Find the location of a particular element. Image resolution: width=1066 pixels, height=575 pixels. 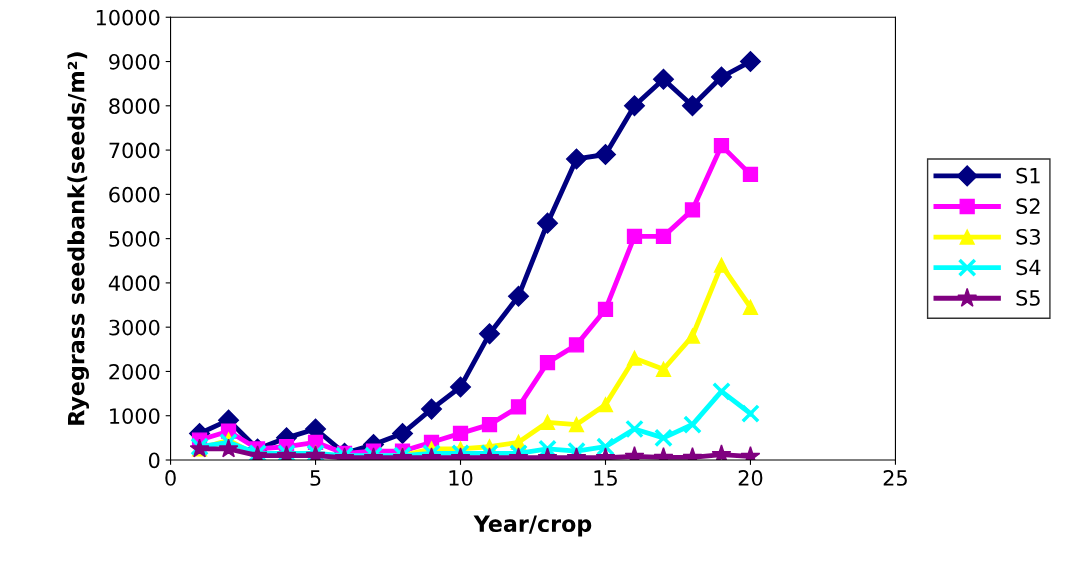

legend-label: S5 is located at coordinates (1028, 298).